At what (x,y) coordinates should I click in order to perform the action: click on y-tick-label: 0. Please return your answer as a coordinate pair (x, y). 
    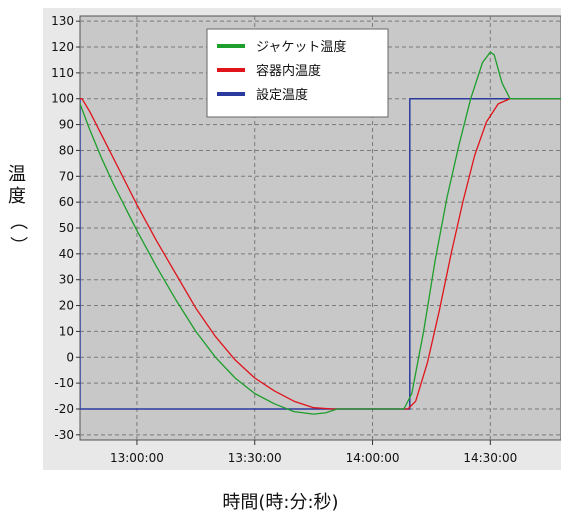
    Looking at the image, I should click on (70, 357).